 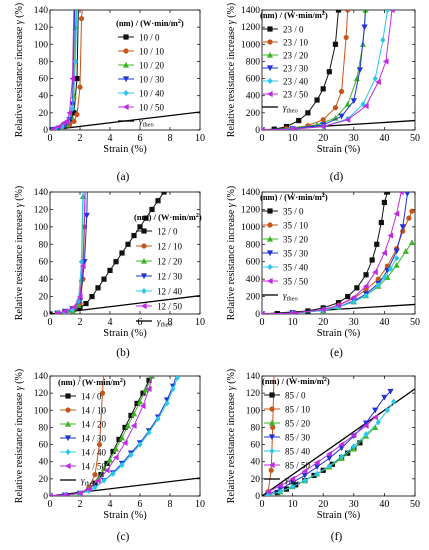 I want to click on x-tick-label: 20, so click(x=323, y=504).